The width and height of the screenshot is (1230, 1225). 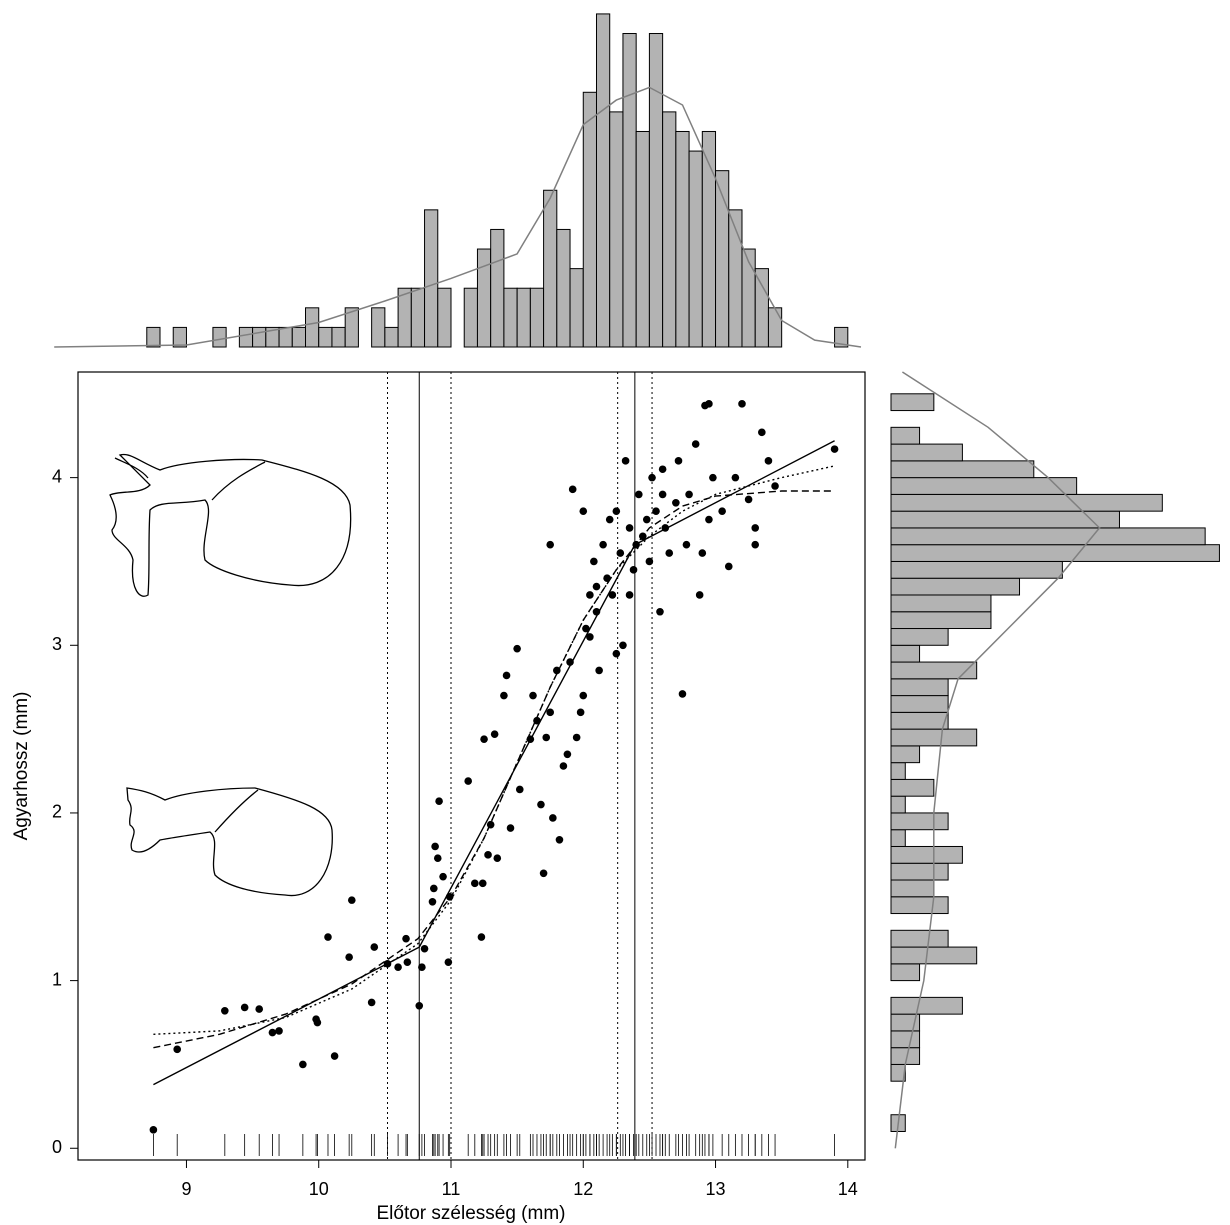 What do you see at coordinates (716, 1189) in the screenshot?
I see `x-tick-label: 13` at bounding box center [716, 1189].